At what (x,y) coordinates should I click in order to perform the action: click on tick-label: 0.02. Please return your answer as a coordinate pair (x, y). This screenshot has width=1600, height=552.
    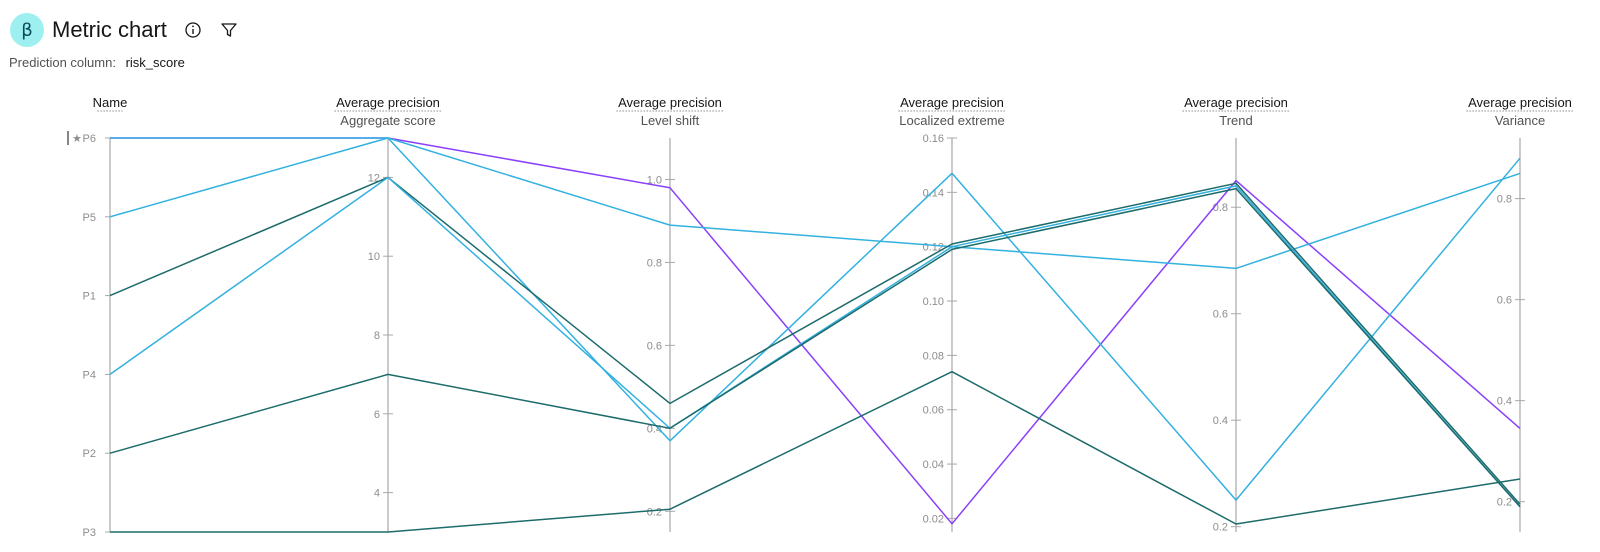
    Looking at the image, I should click on (933, 519).